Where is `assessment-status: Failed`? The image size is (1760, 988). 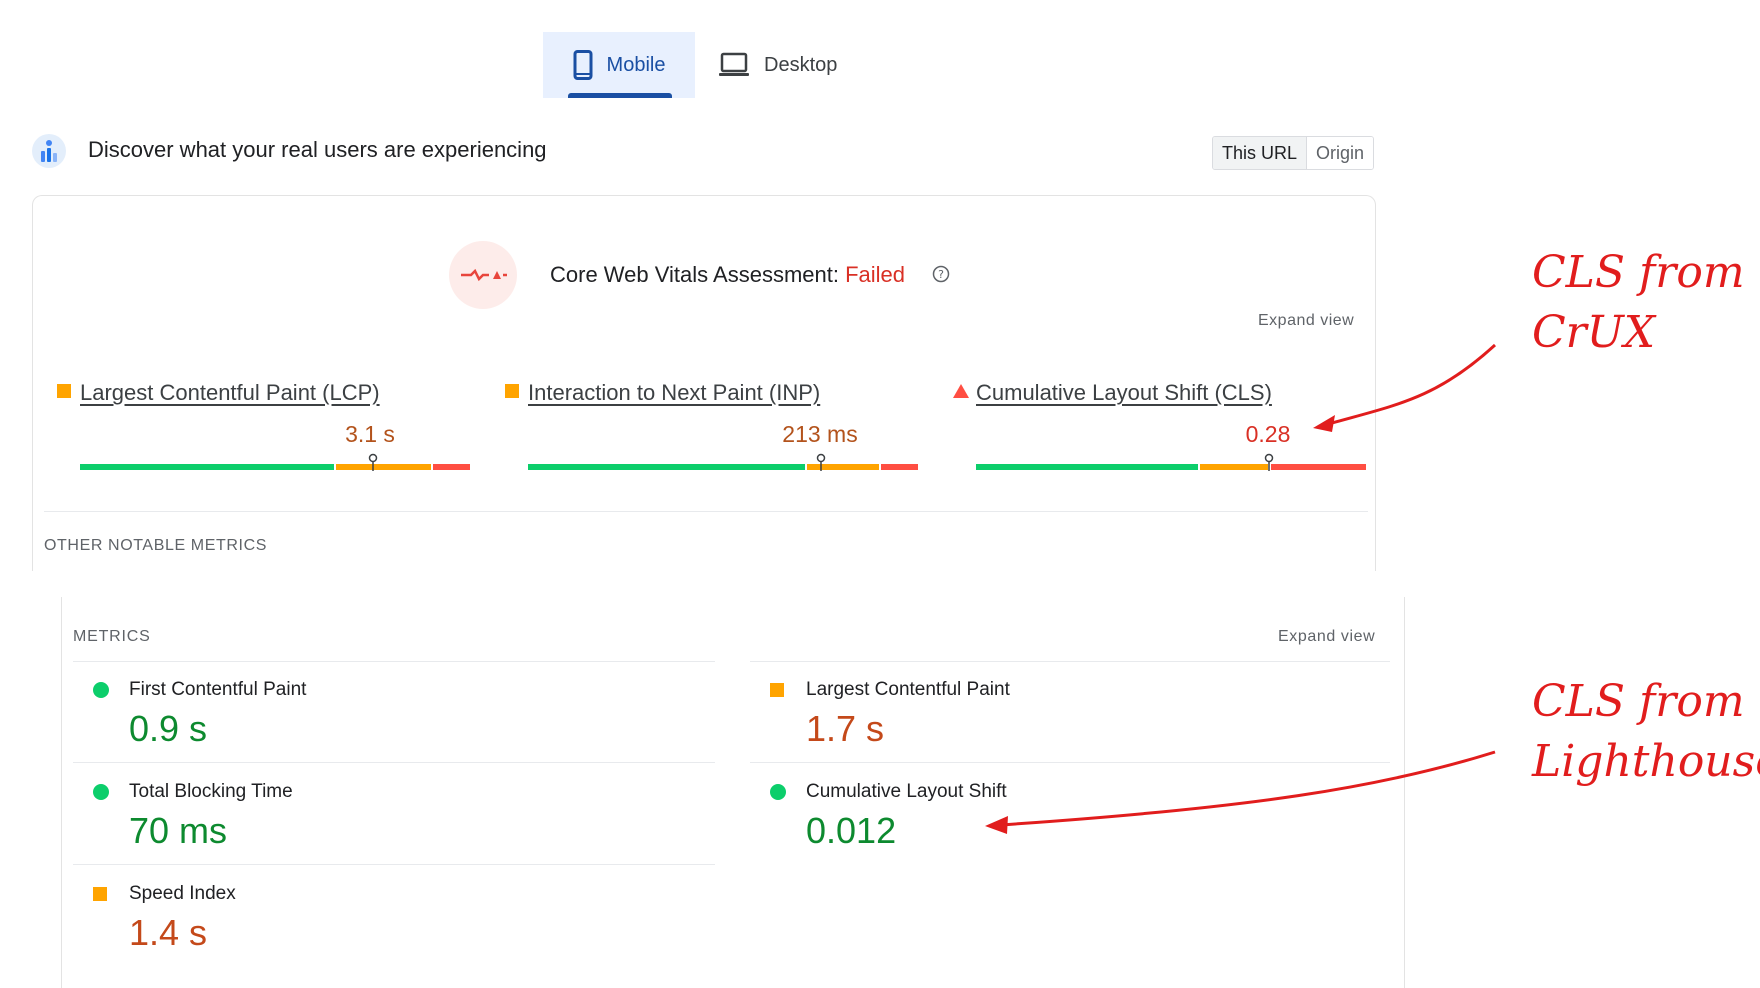
assessment-status: Failed is located at coordinates (875, 274).